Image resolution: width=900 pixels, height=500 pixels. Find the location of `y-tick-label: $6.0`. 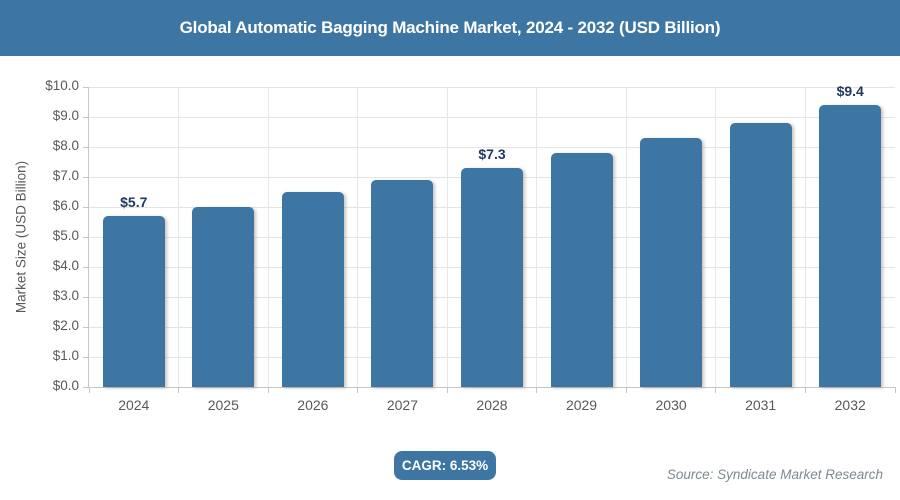

y-tick-label: $6.0 is located at coordinates (65, 205).